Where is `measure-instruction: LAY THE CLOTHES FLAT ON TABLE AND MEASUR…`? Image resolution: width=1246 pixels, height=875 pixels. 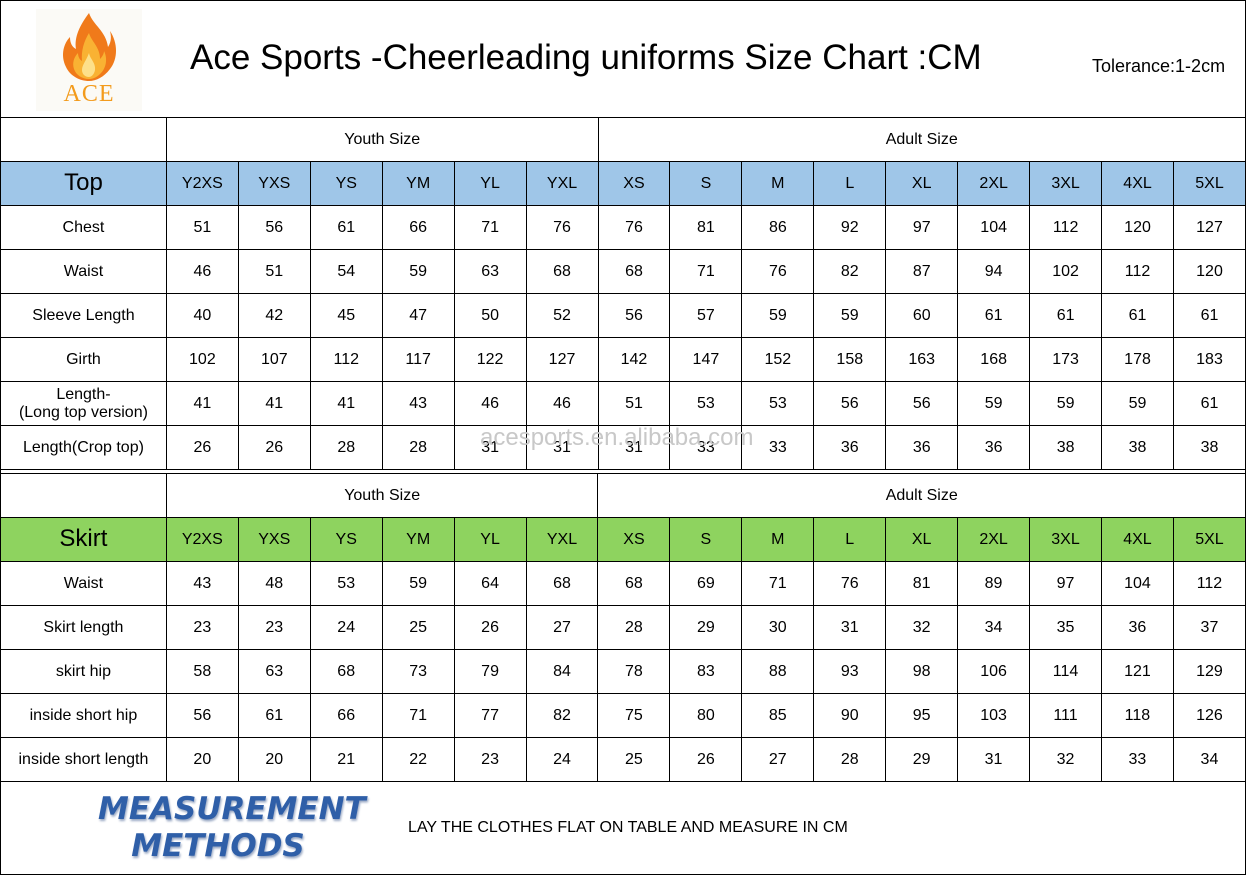 measure-instruction: LAY THE CLOTHES FLAT ON TABLE AND MEASUR… is located at coordinates (628, 827).